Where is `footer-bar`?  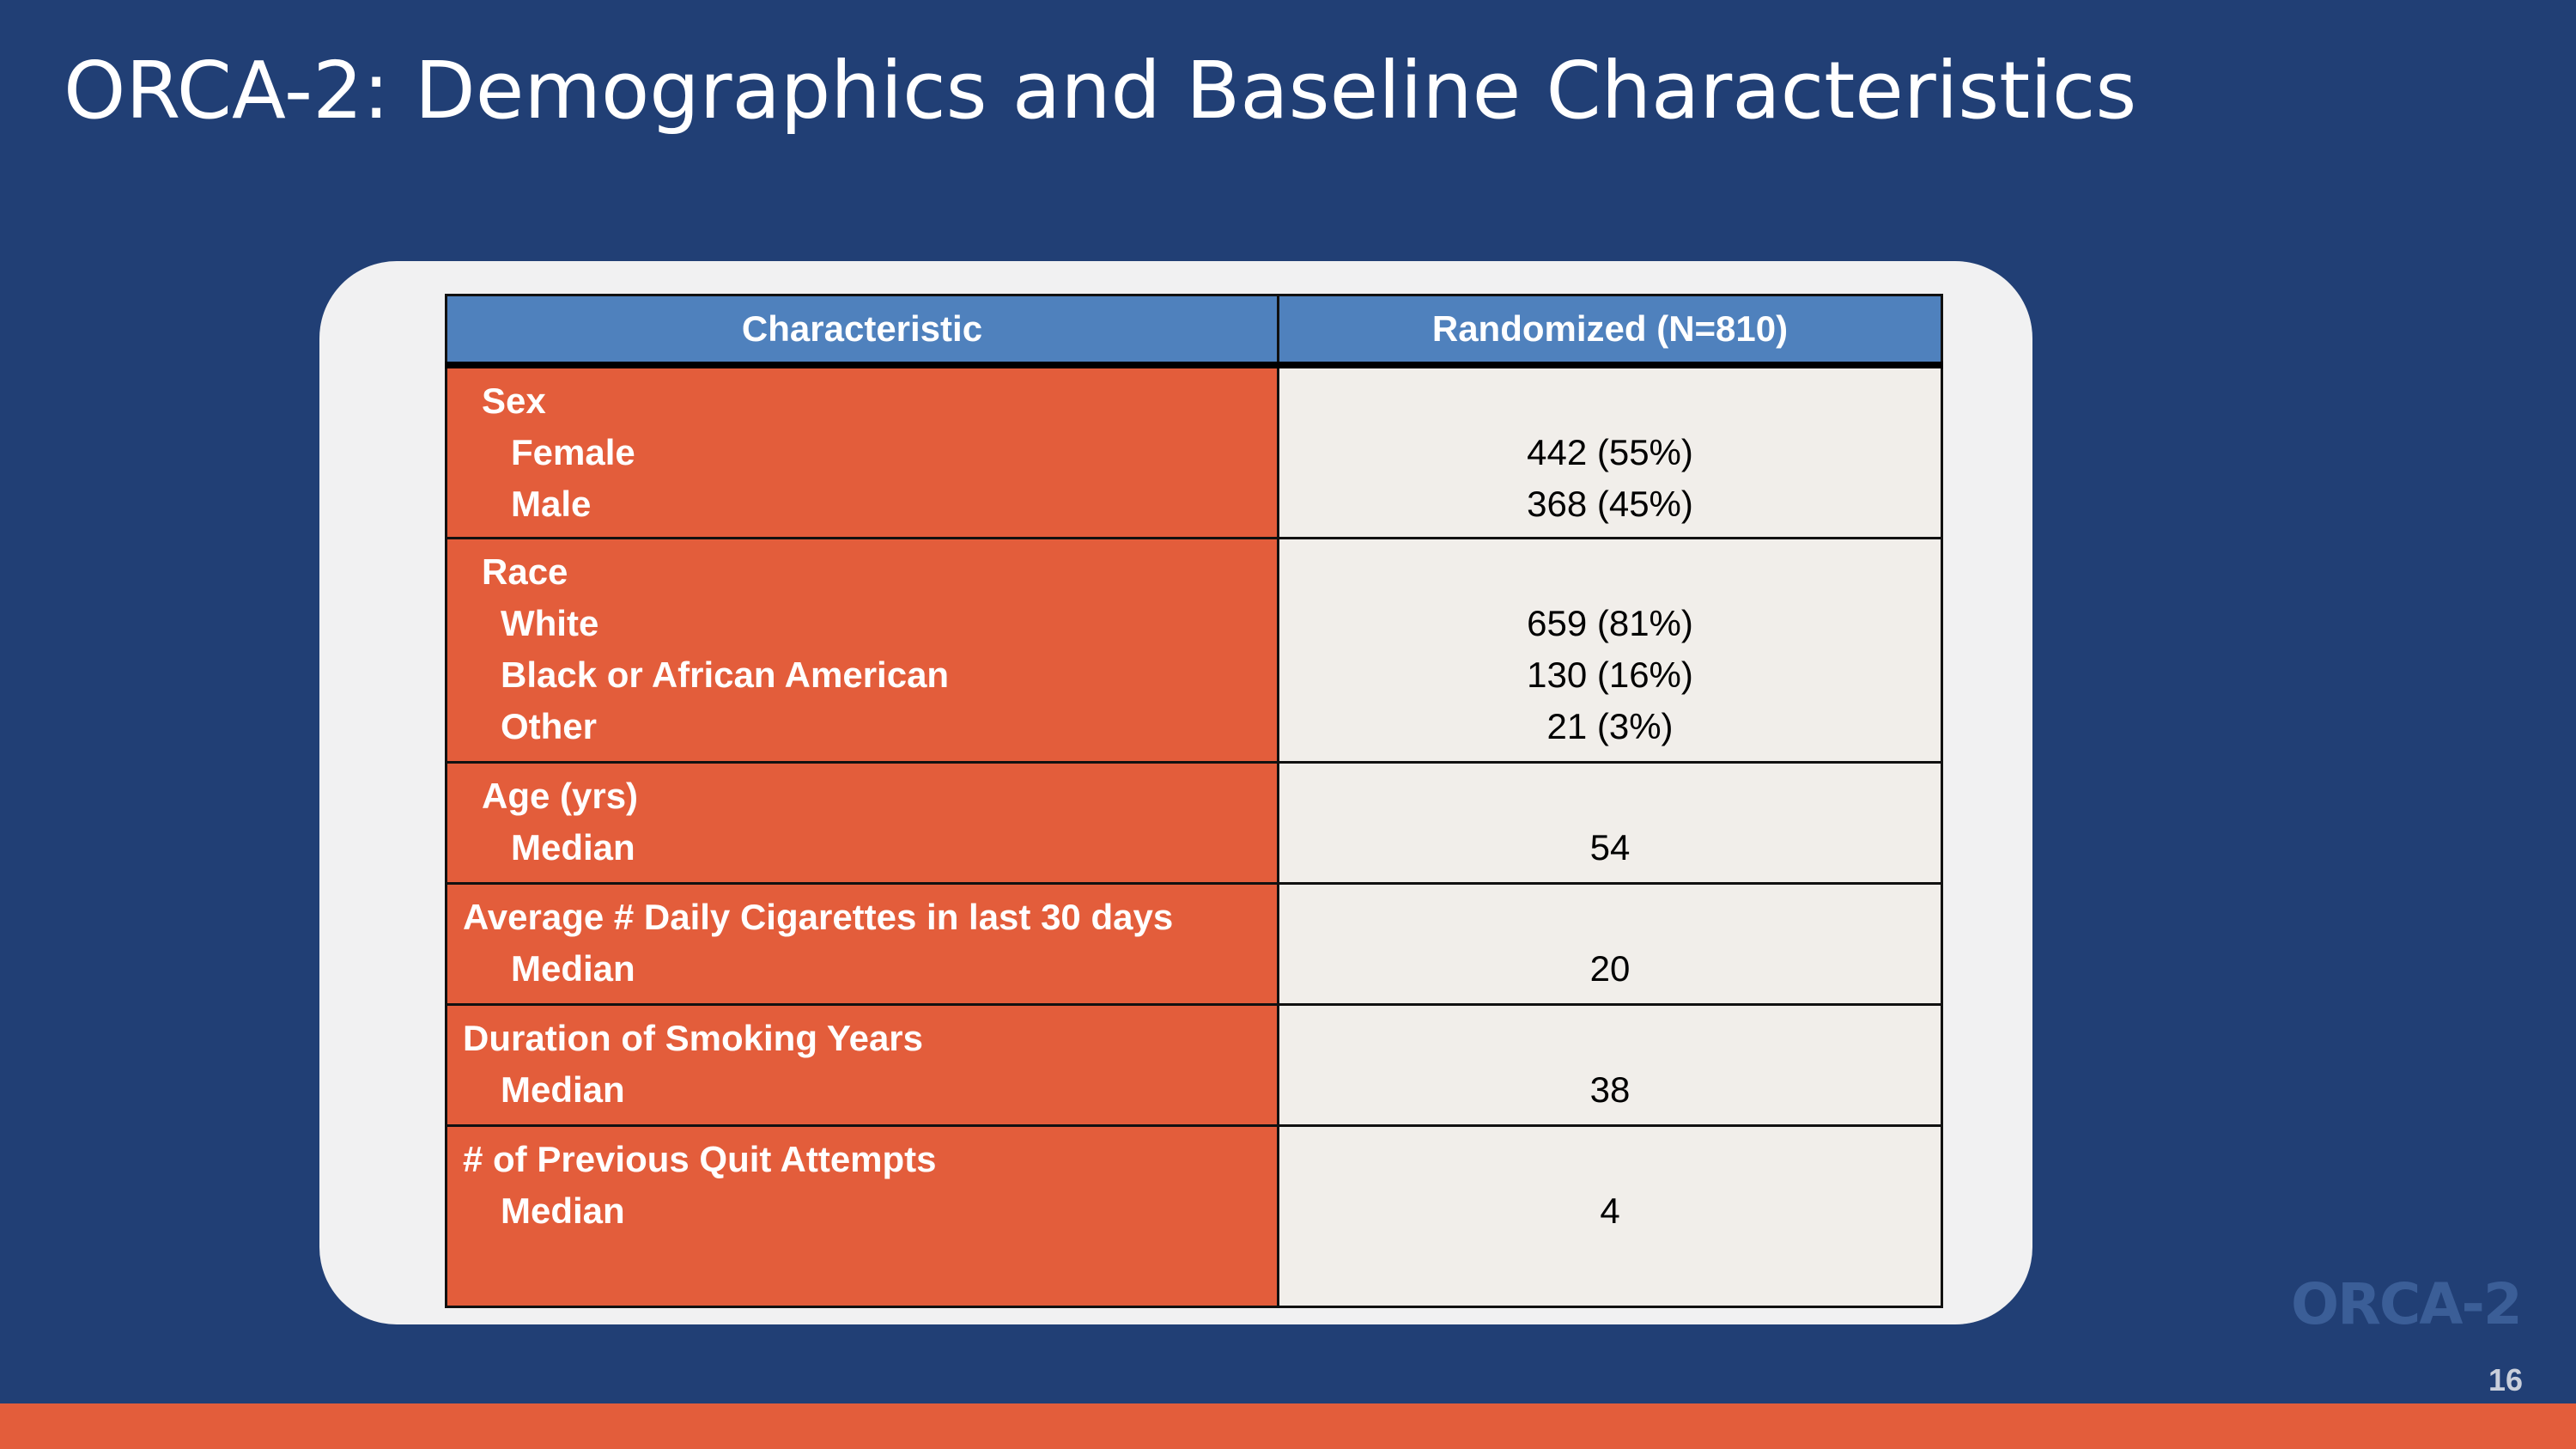 footer-bar is located at coordinates (1288, 1426).